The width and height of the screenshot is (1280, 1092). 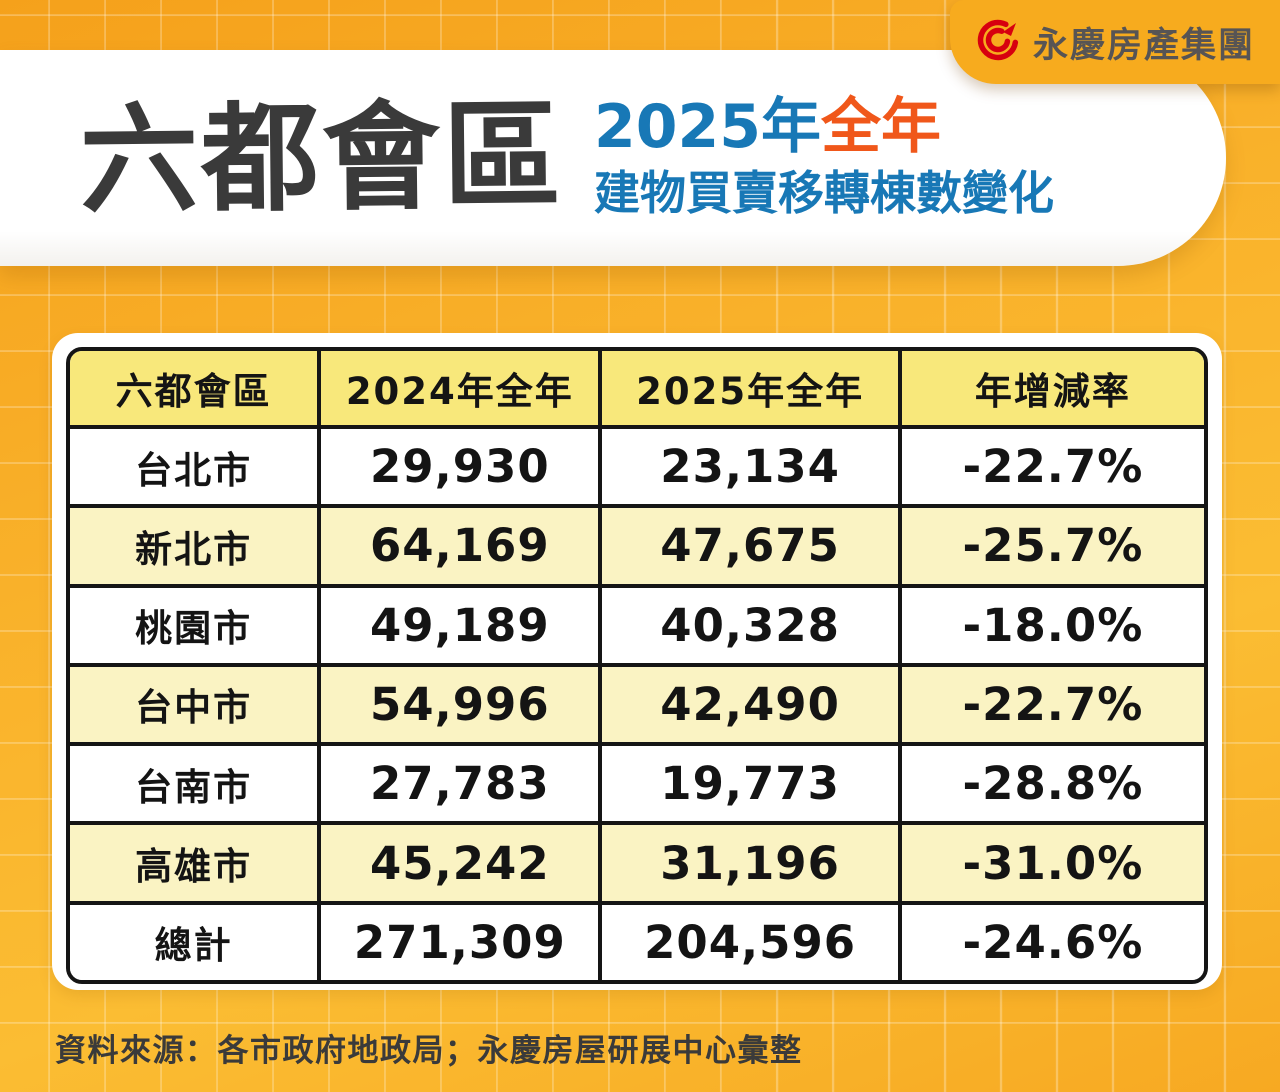 I want to click on table-row-newtaipei: 新北市 64,169 47,675 -25.7%, so click(x=637, y=544).